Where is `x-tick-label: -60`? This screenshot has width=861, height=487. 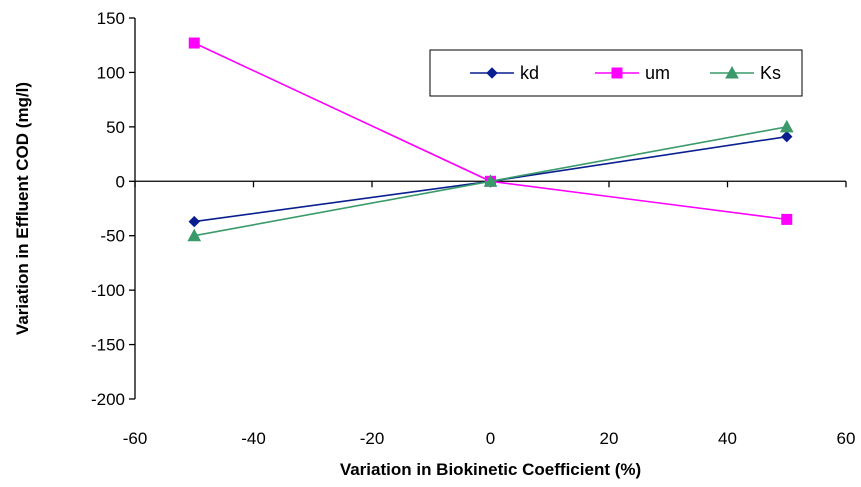
x-tick-label: -60 is located at coordinates (135, 438).